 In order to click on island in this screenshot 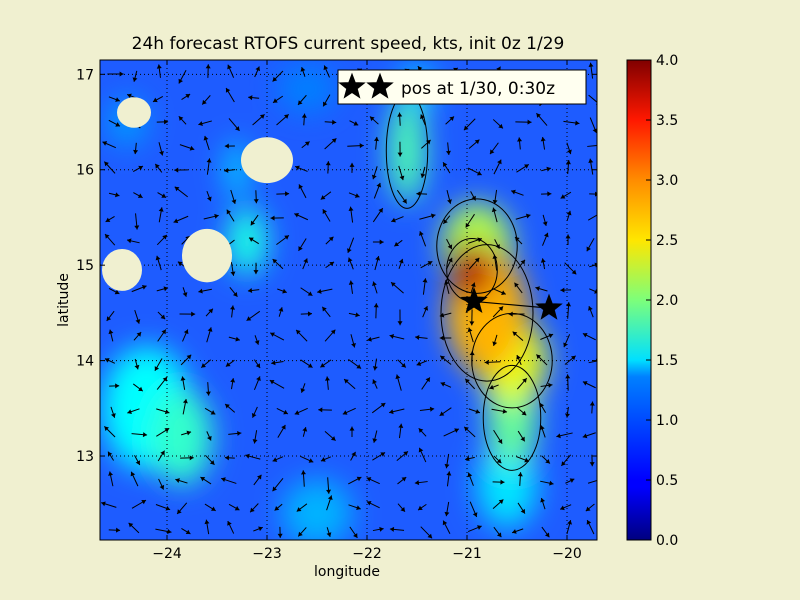, I will do `click(207, 255)`.